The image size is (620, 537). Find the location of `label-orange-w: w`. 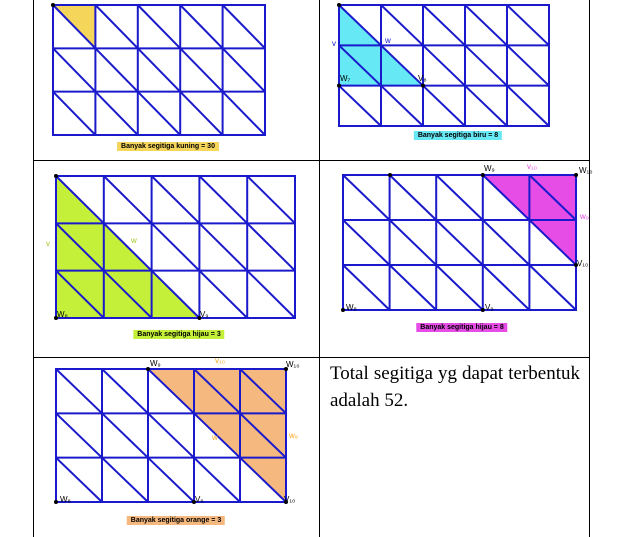

label-orange-w: w is located at coordinates (215, 437).